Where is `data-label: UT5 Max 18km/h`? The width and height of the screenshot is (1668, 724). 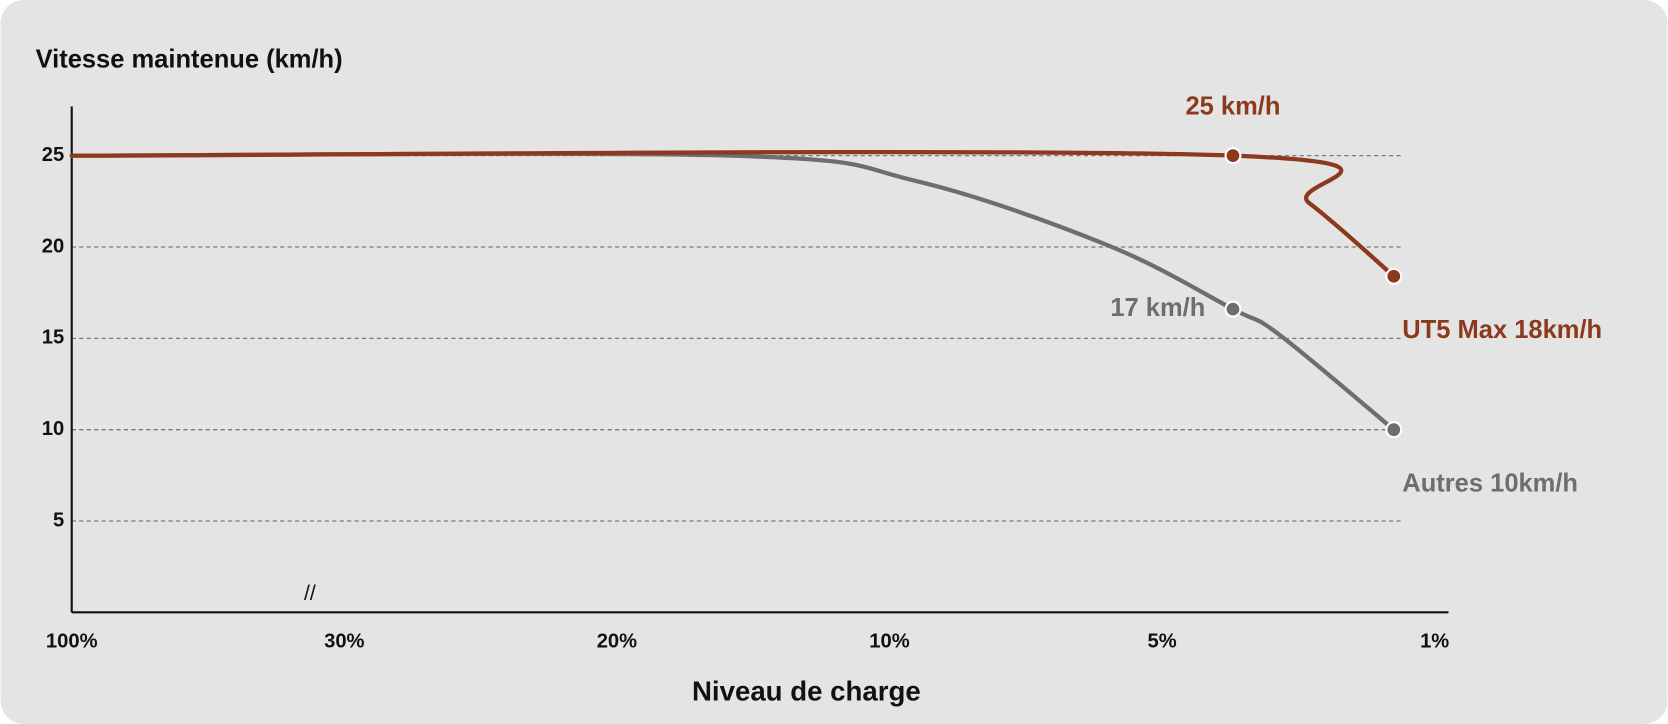
data-label: UT5 Max 18km/h is located at coordinates (1502, 330).